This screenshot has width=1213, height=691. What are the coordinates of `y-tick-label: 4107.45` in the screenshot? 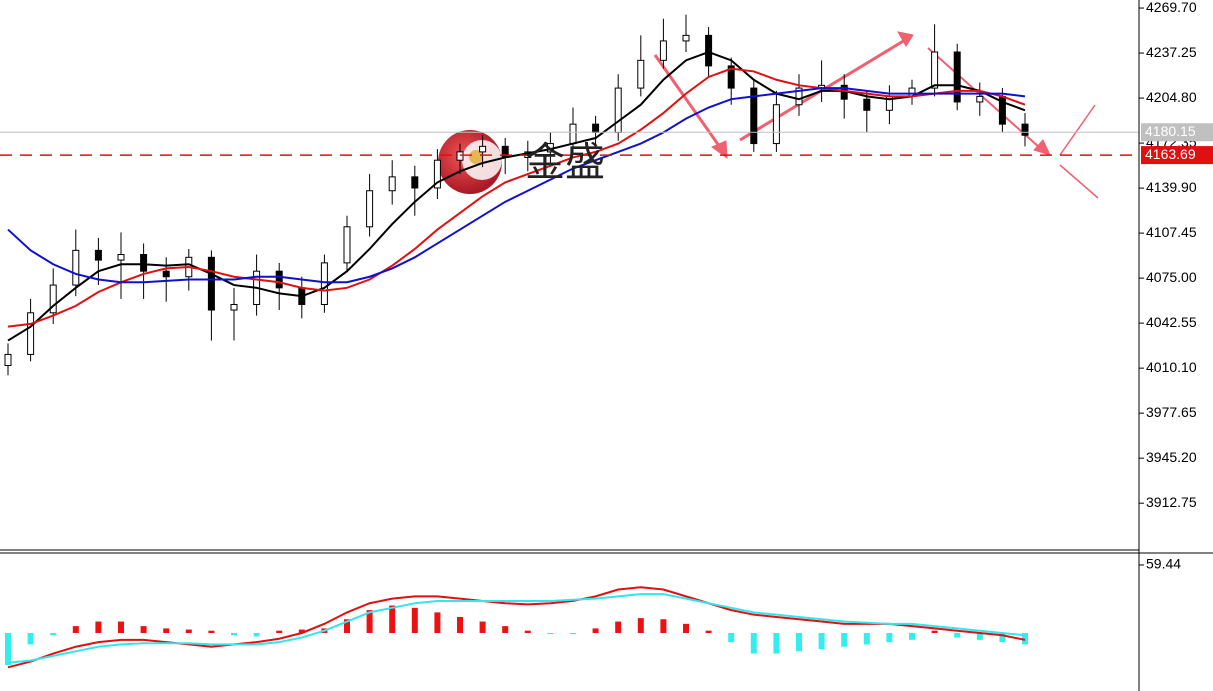 It's located at (1171, 232).